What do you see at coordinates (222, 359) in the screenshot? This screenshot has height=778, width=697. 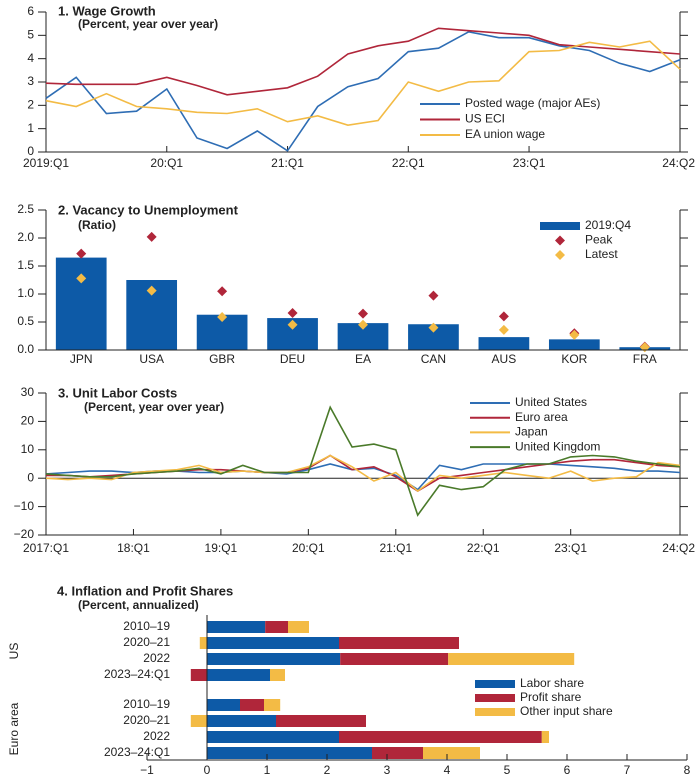 I see `x-tick-label: GBR` at bounding box center [222, 359].